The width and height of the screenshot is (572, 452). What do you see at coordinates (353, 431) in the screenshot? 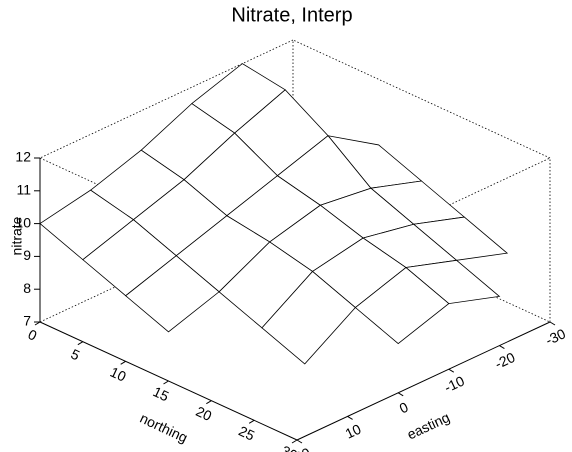
I see `y-tick-label: 10` at bounding box center [353, 431].